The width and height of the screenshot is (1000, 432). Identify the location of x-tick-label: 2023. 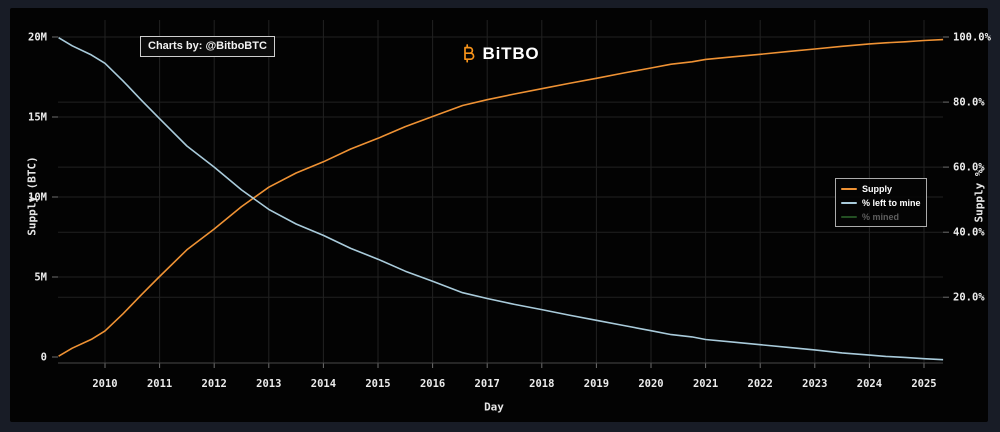
(814, 384).